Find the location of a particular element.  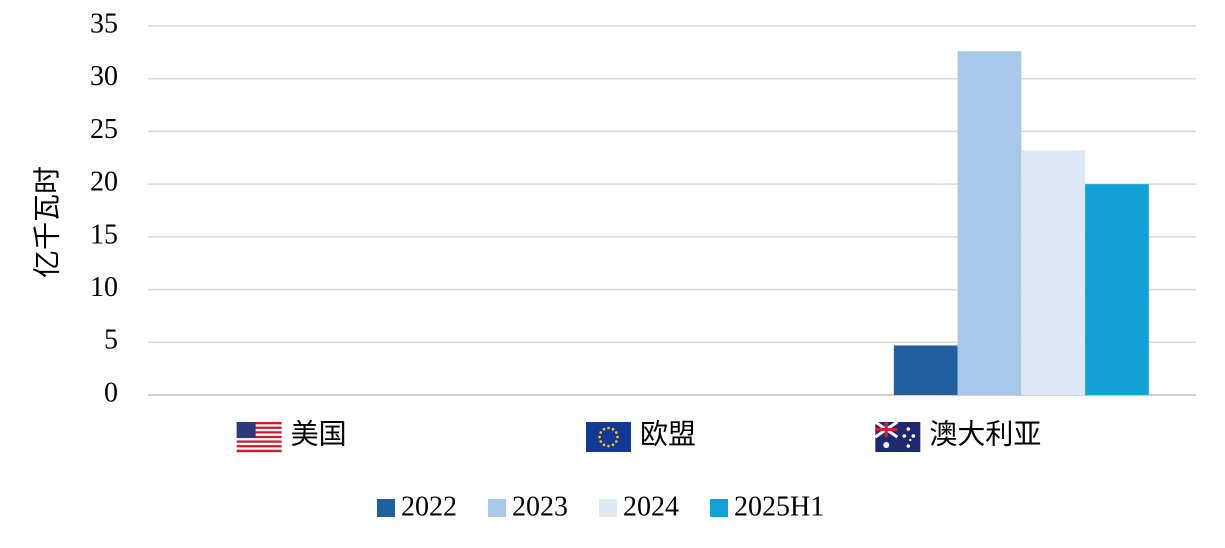

y-tick-label: 20 is located at coordinates (104, 182).